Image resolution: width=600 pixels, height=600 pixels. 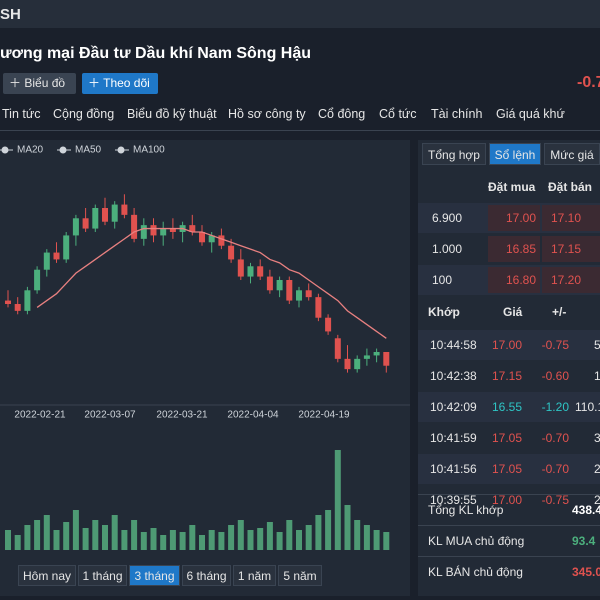 I want to click on chart-button: ＋ Biểu đồ, so click(x=39, y=83).